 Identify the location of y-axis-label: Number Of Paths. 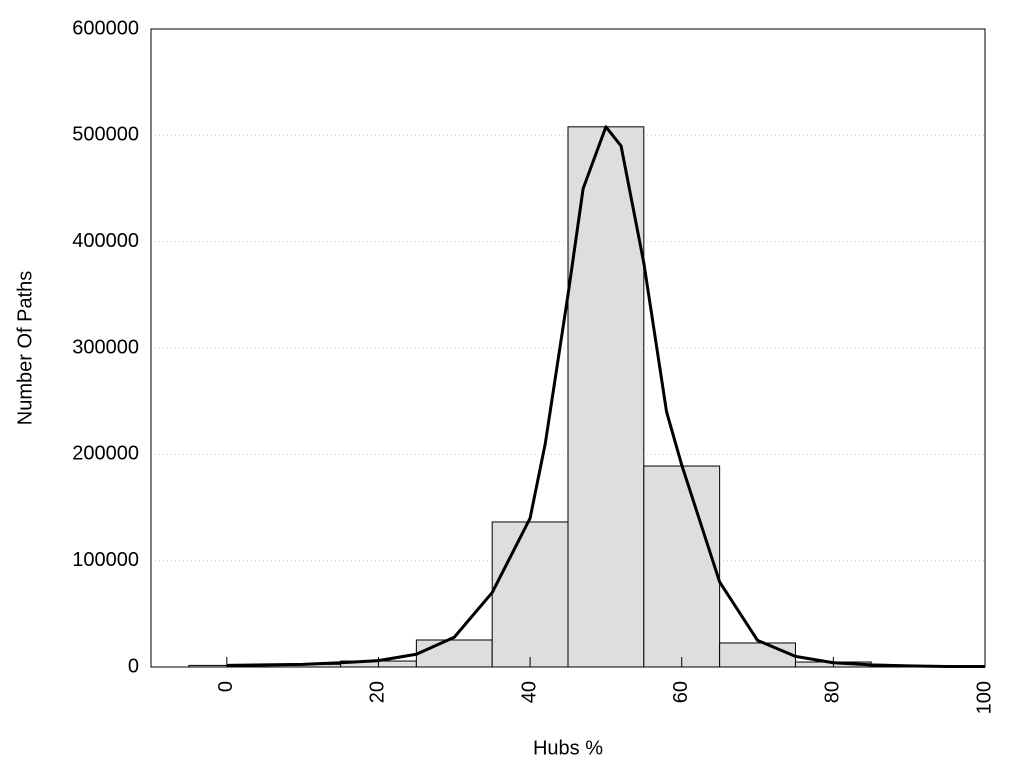
(25, 348).